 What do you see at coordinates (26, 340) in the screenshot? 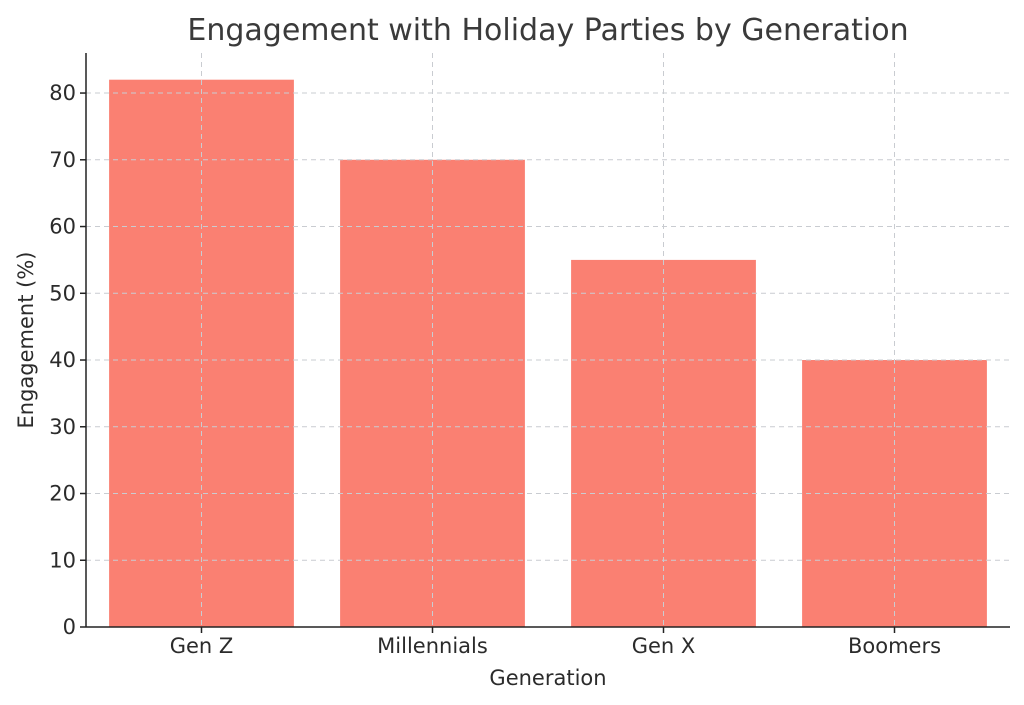
I see `y-axis-label: Engagement (%)` at bounding box center [26, 340].